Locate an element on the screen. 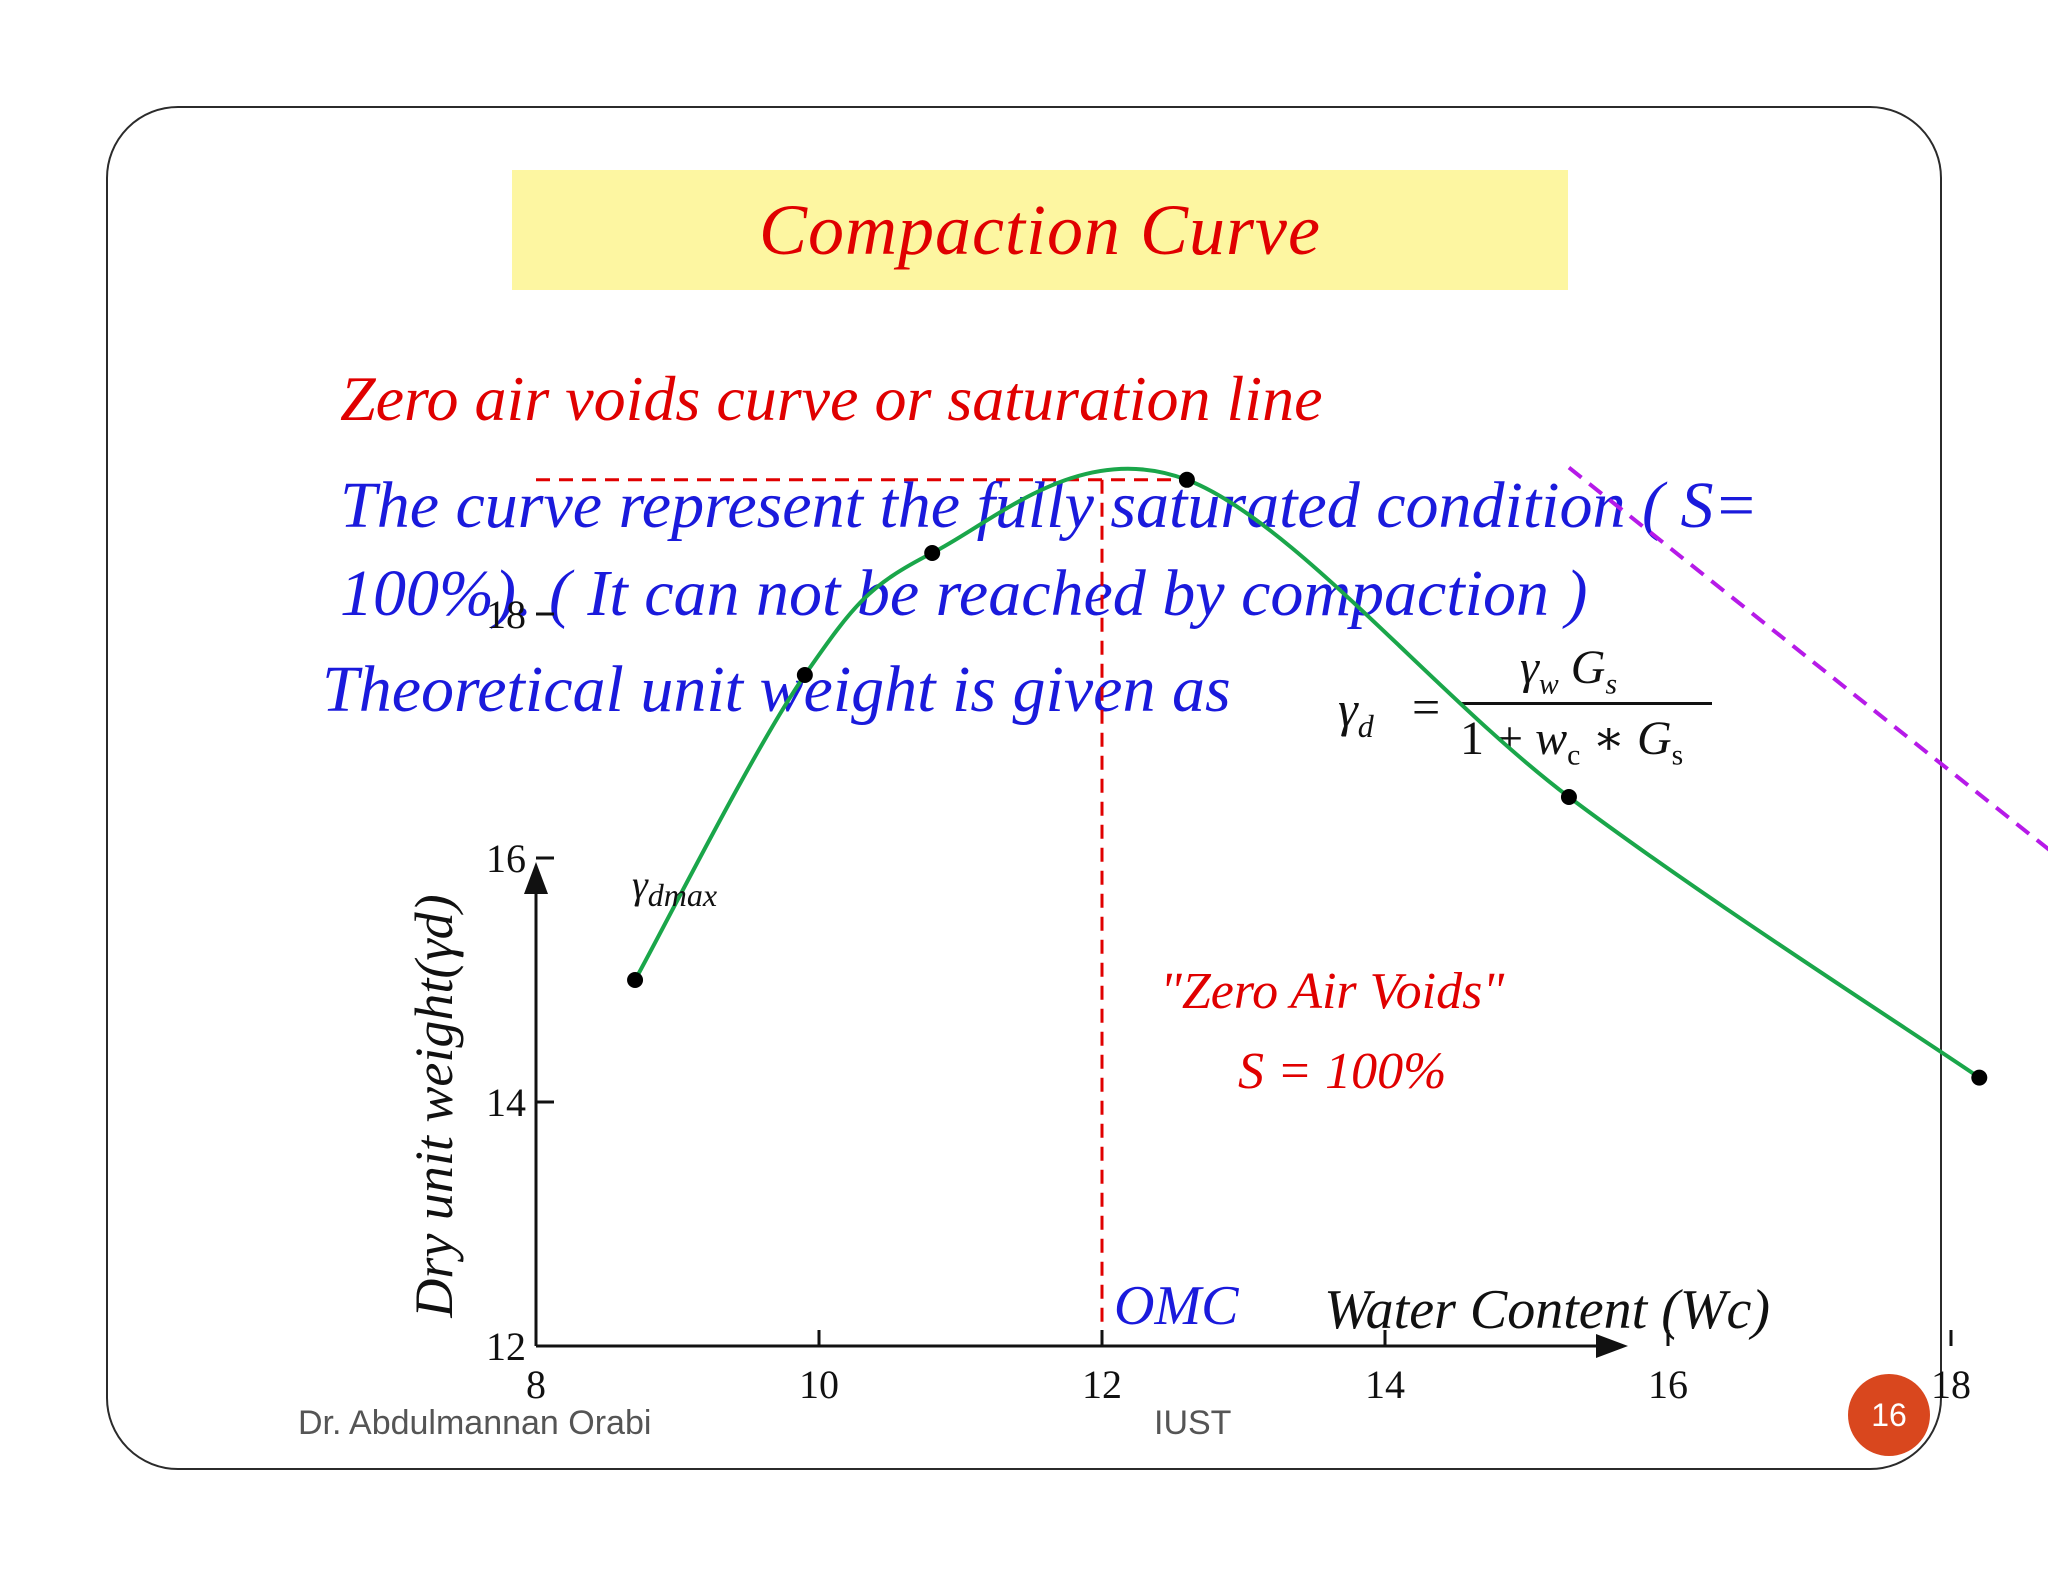 The image size is (2048, 1582). subtitle-line: Zero air voids curve or saturation line is located at coordinates (831, 398).